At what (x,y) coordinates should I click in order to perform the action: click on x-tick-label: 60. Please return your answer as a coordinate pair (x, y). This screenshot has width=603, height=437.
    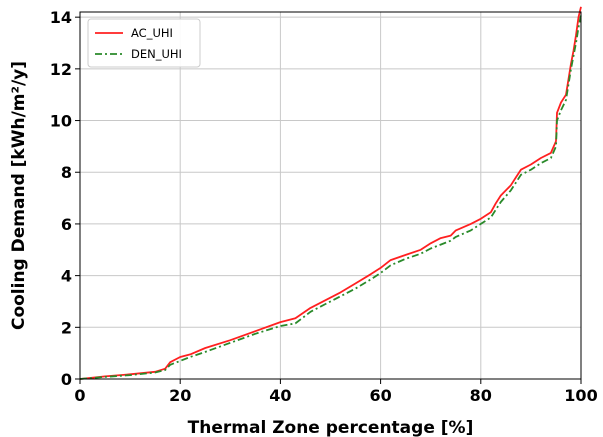
    Looking at the image, I should click on (380, 395).